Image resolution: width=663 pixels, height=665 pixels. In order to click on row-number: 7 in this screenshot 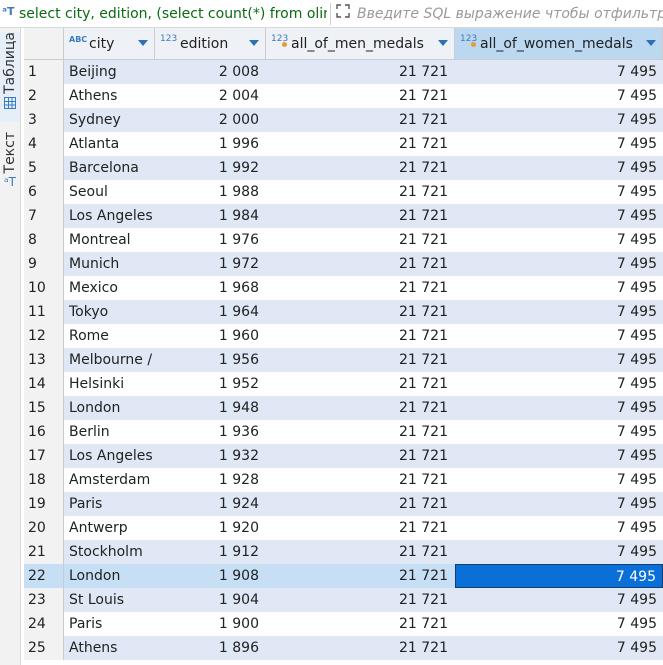, I will do `click(44, 216)`.